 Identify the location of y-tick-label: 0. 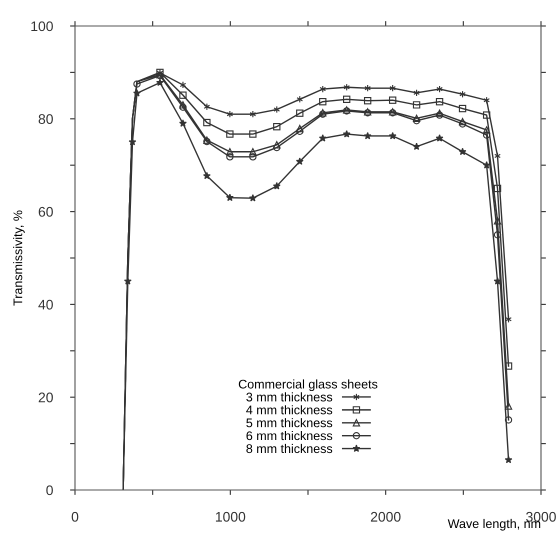
(49, 490).